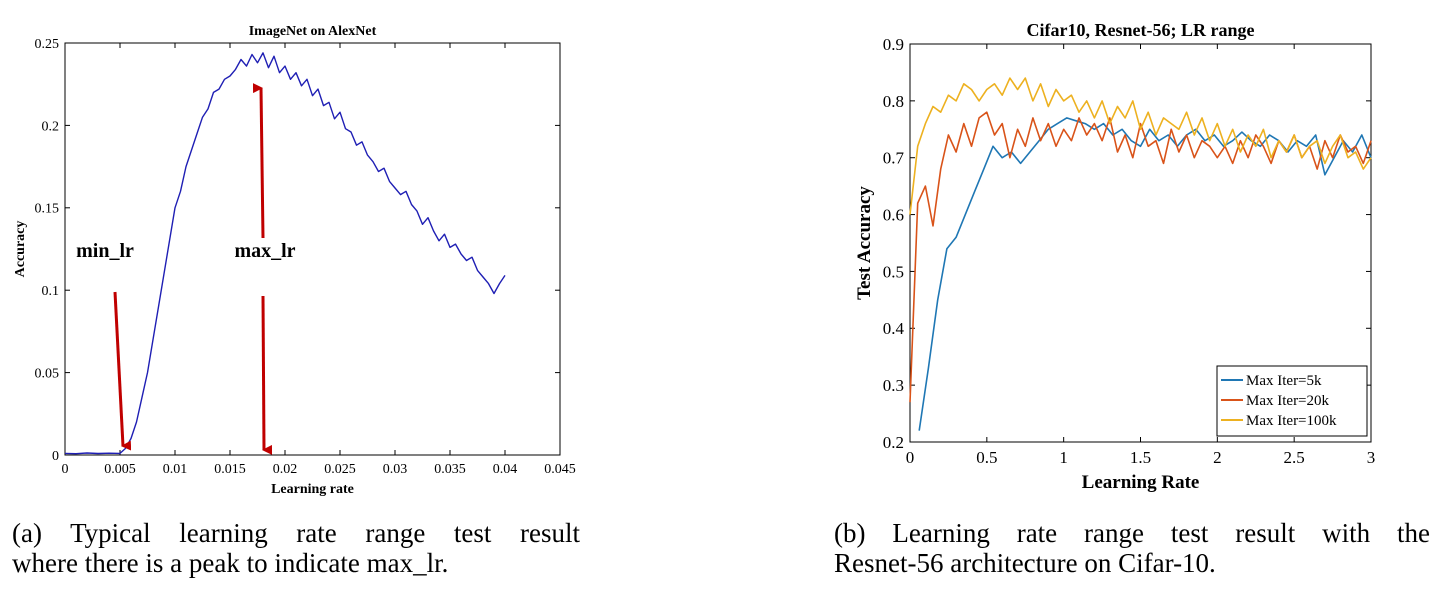 The height and width of the screenshot is (600, 1441). What do you see at coordinates (230, 469) in the screenshot?
I see `x-tick-label: 0.015` at bounding box center [230, 469].